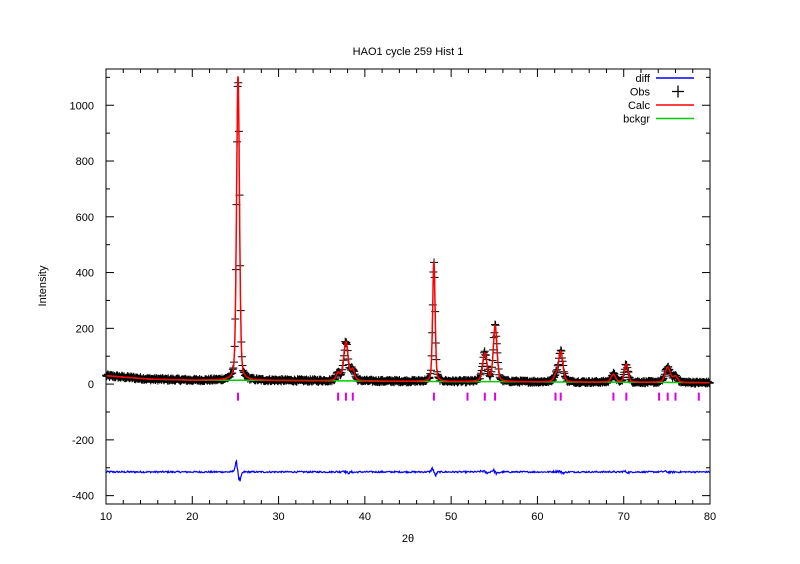  Describe the element at coordinates (640, 93) in the screenshot. I see `legend-label: Obs` at that location.